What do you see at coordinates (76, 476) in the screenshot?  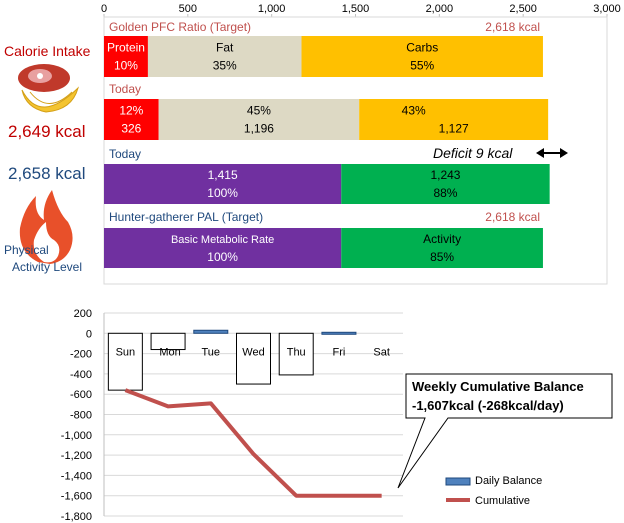 I see `y-tick-label: -1,400` at bounding box center [76, 476].